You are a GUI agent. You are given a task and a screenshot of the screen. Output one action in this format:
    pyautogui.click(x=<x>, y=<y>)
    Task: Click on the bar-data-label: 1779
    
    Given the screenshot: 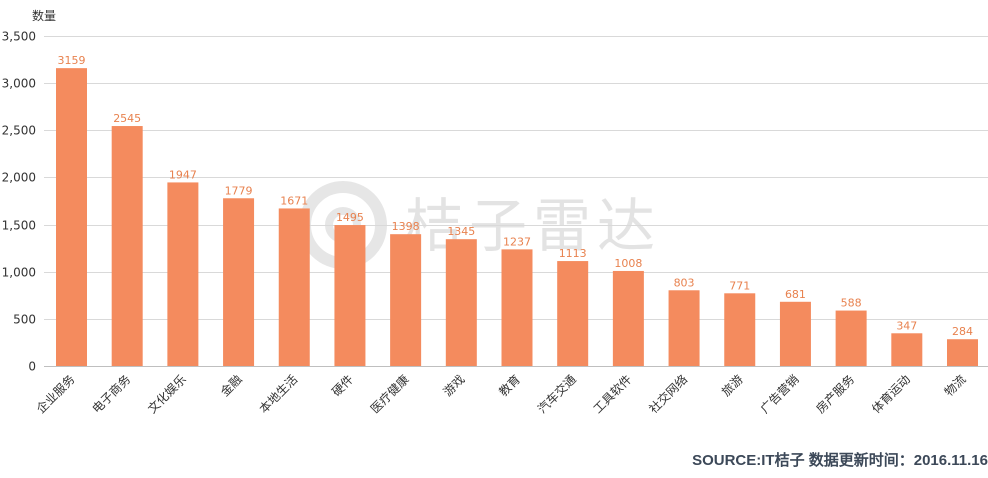 What is the action you would take?
    pyautogui.click(x=239, y=190)
    